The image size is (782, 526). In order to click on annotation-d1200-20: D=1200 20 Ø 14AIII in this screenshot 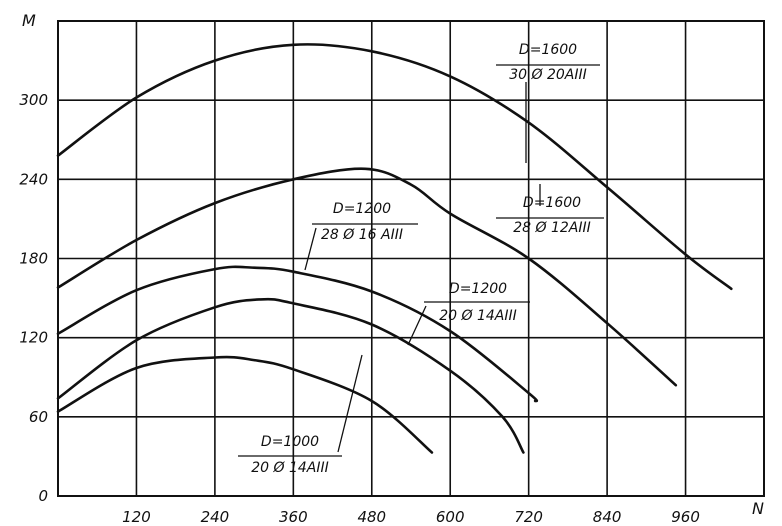, I will do `click(468, 313)`.